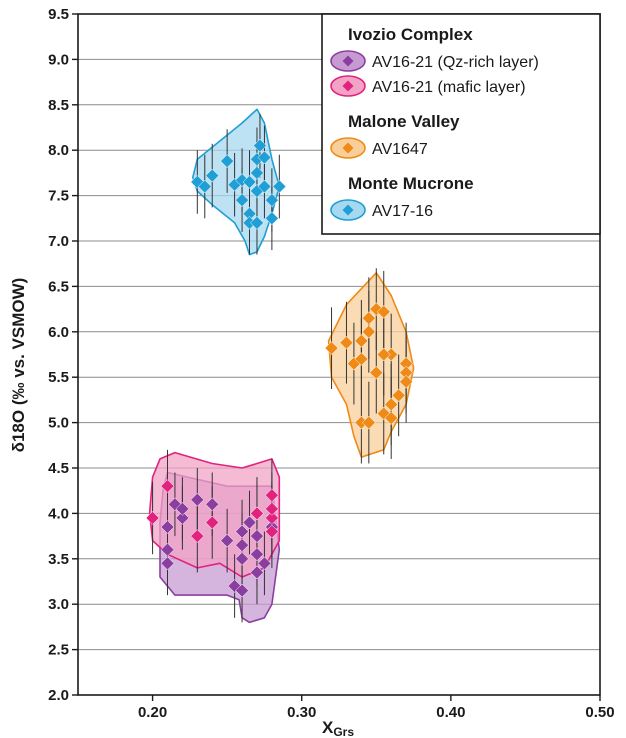 The height and width of the screenshot is (738, 626). What do you see at coordinates (450, 712) in the screenshot?
I see `x-tick-label: 0.40` at bounding box center [450, 712].